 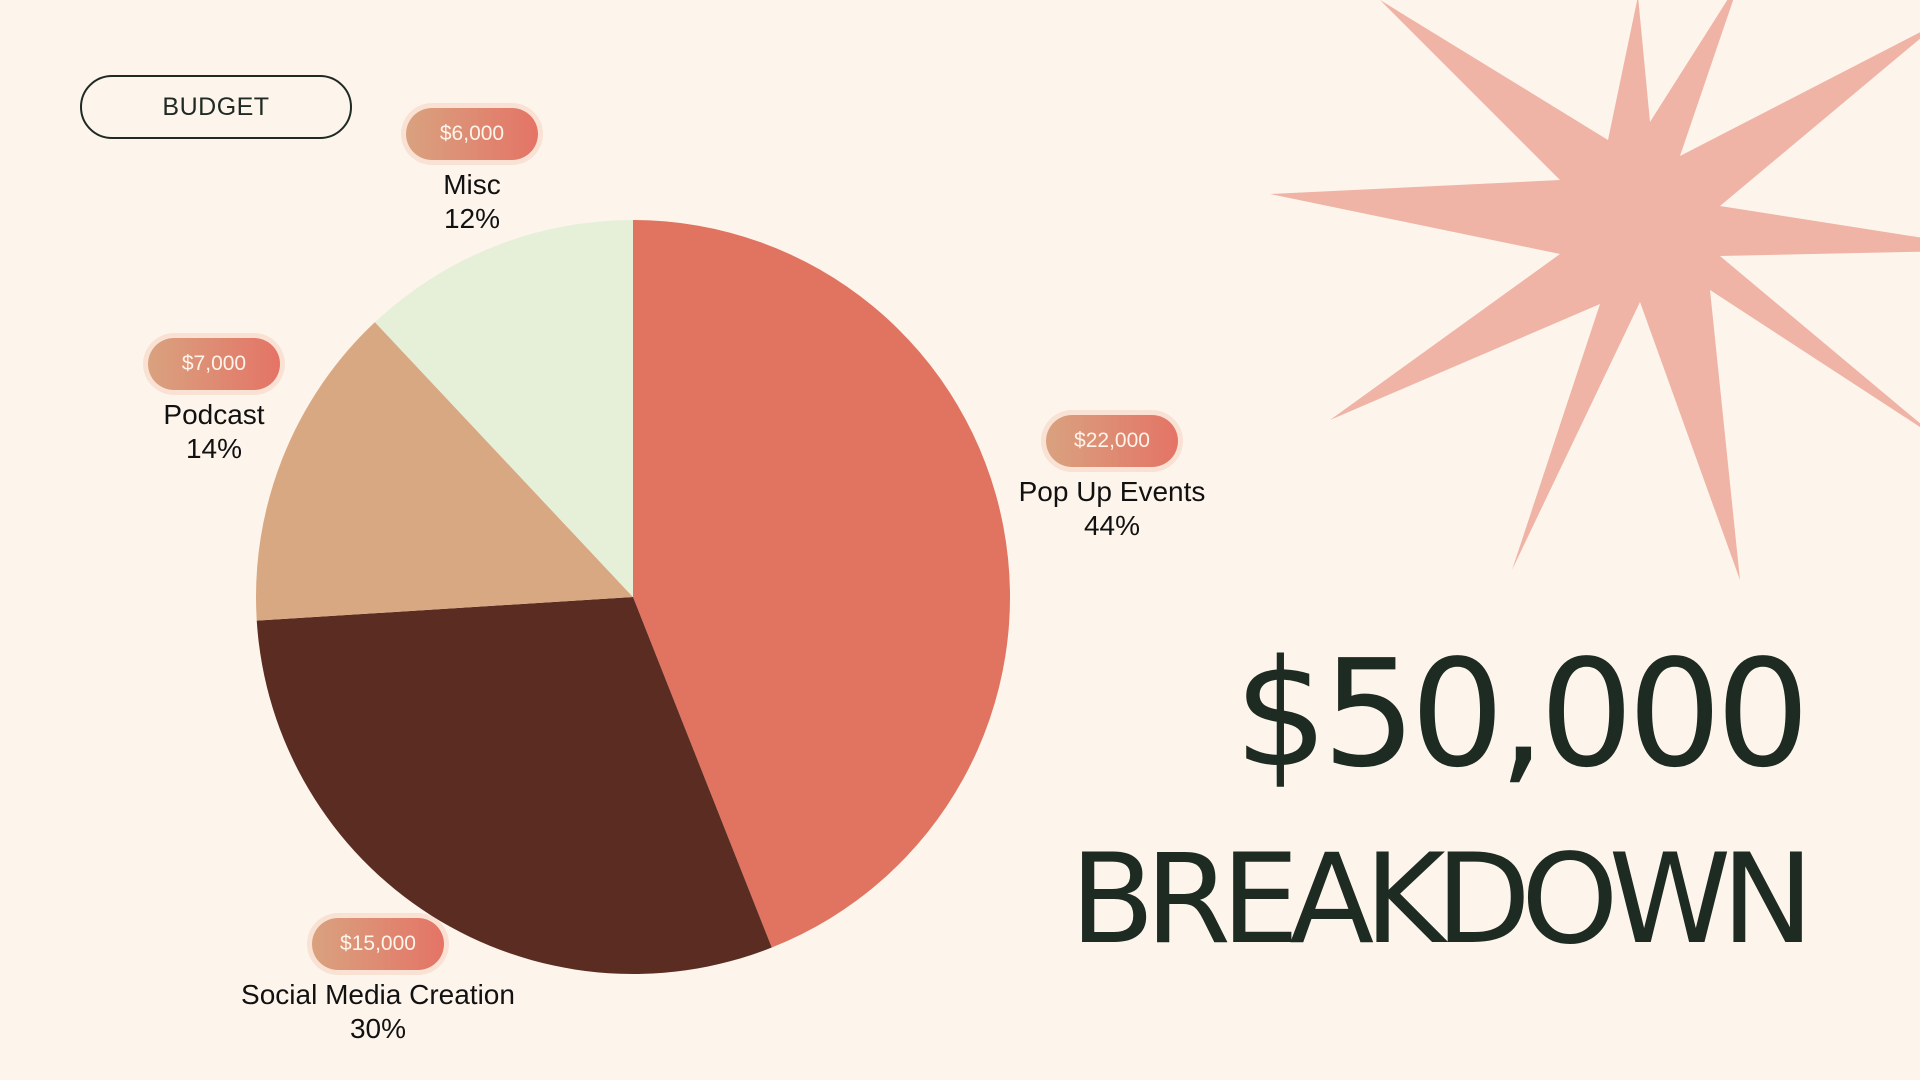 What do you see at coordinates (472, 184) in the screenshot?
I see `slice-name: Misc` at bounding box center [472, 184].